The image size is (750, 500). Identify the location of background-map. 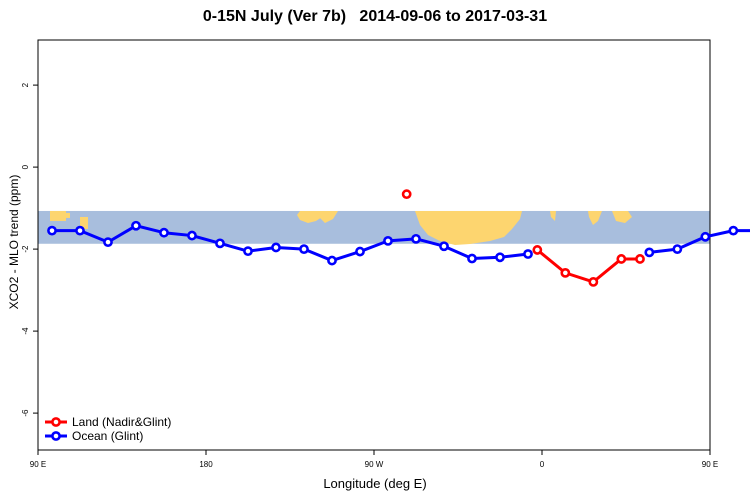
(374, 227).